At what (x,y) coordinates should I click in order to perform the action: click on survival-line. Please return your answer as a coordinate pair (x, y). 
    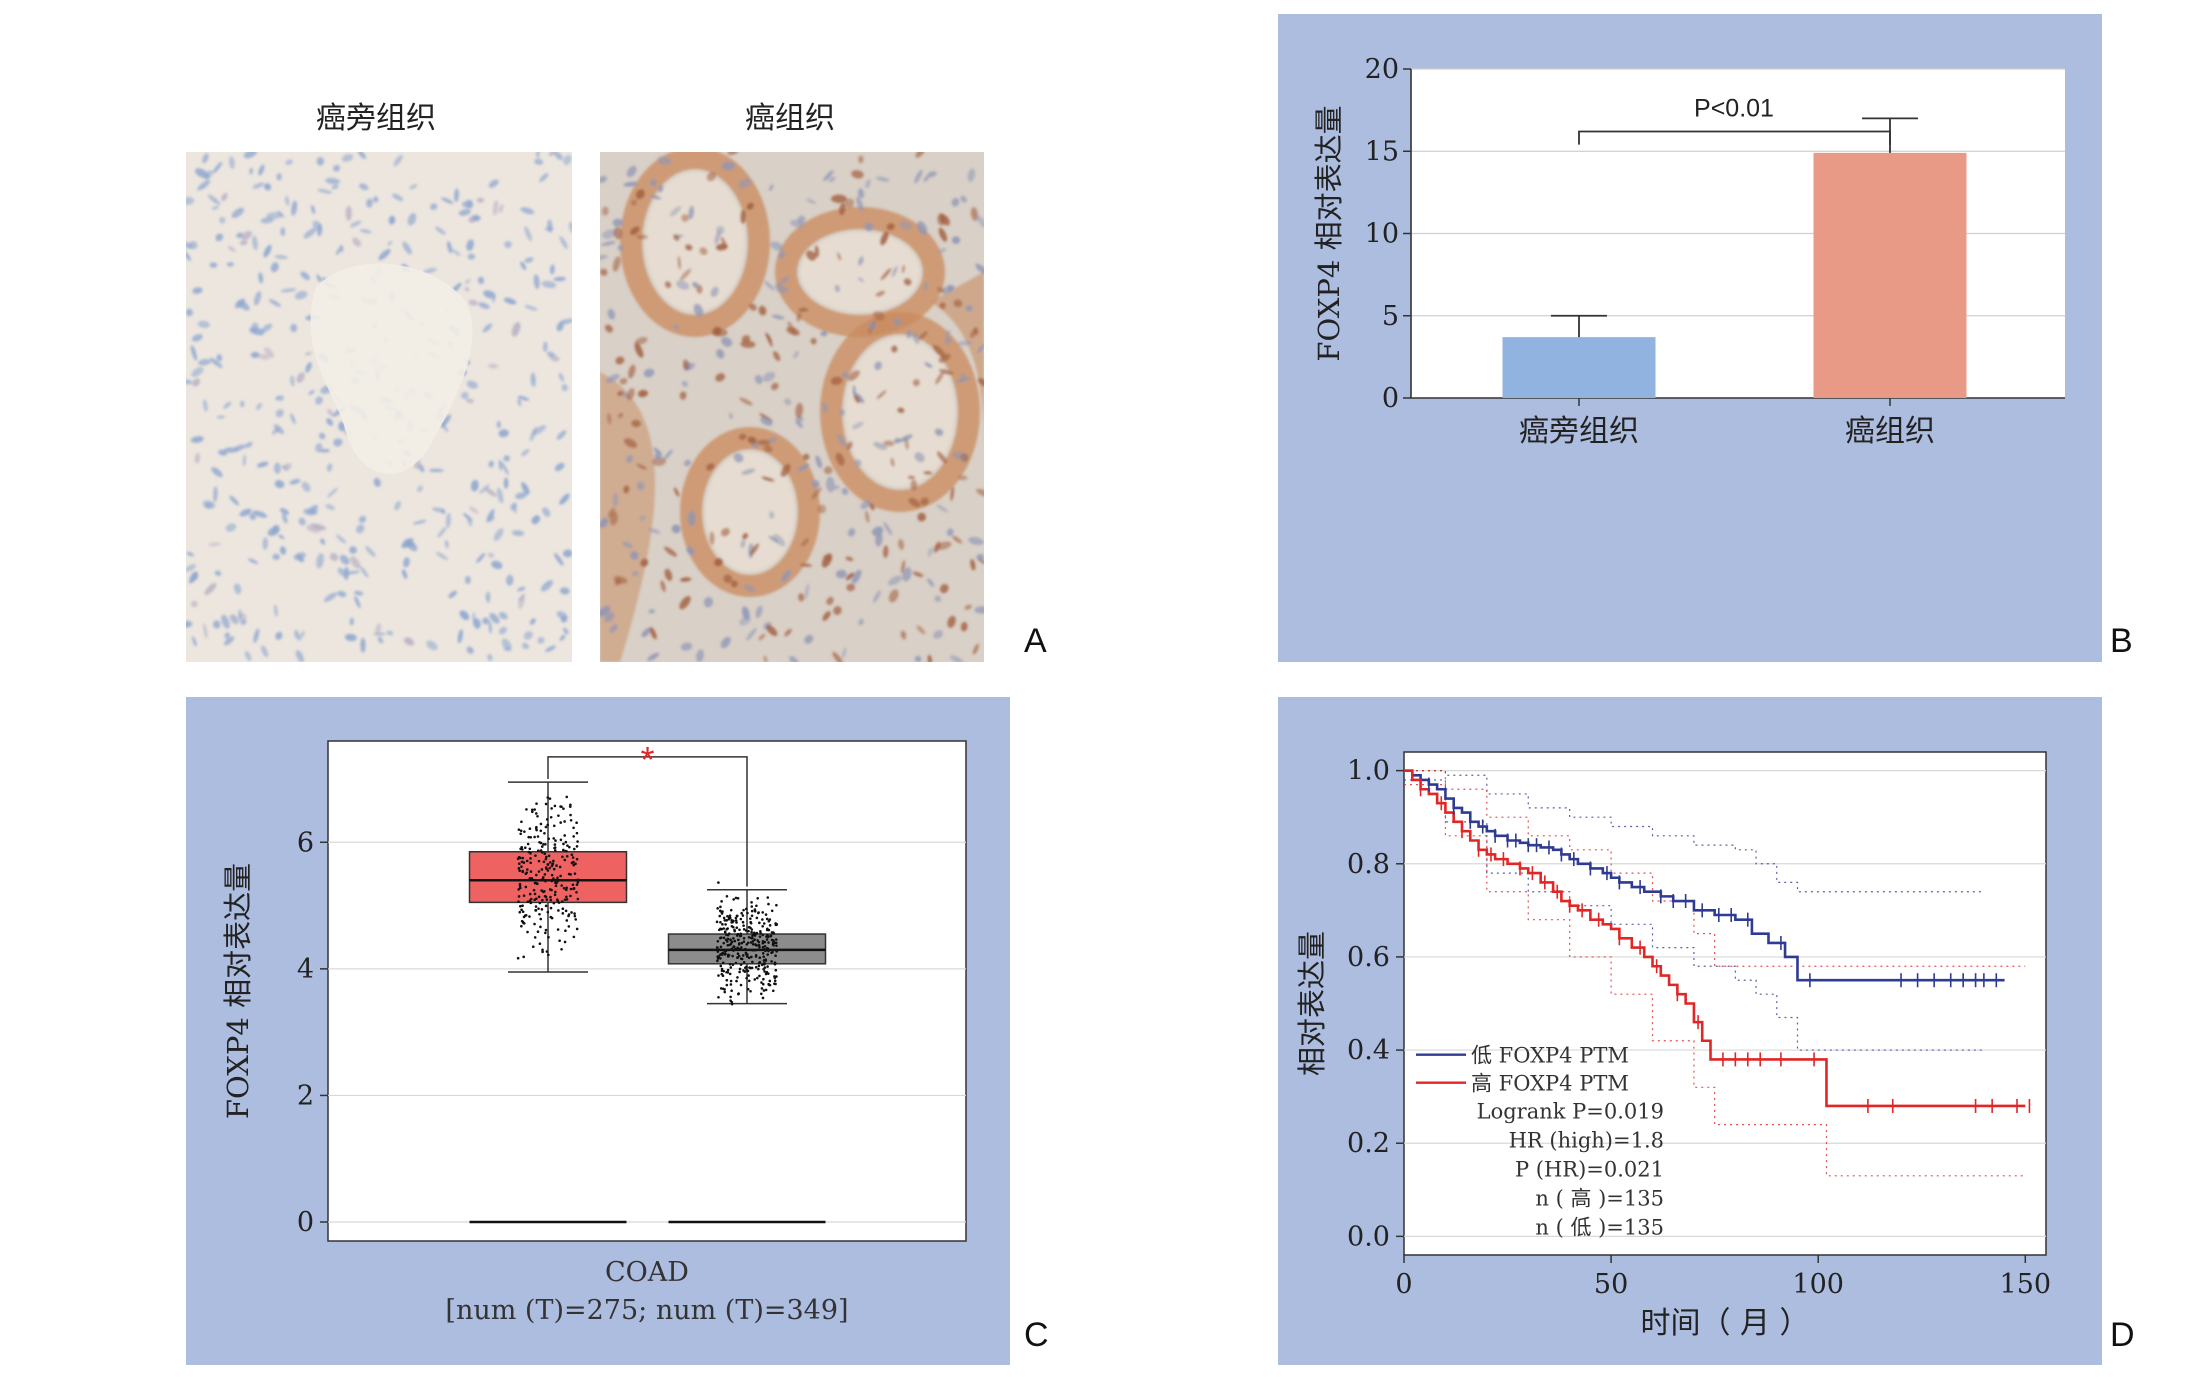
    Looking at the image, I should click on (1715, 938).